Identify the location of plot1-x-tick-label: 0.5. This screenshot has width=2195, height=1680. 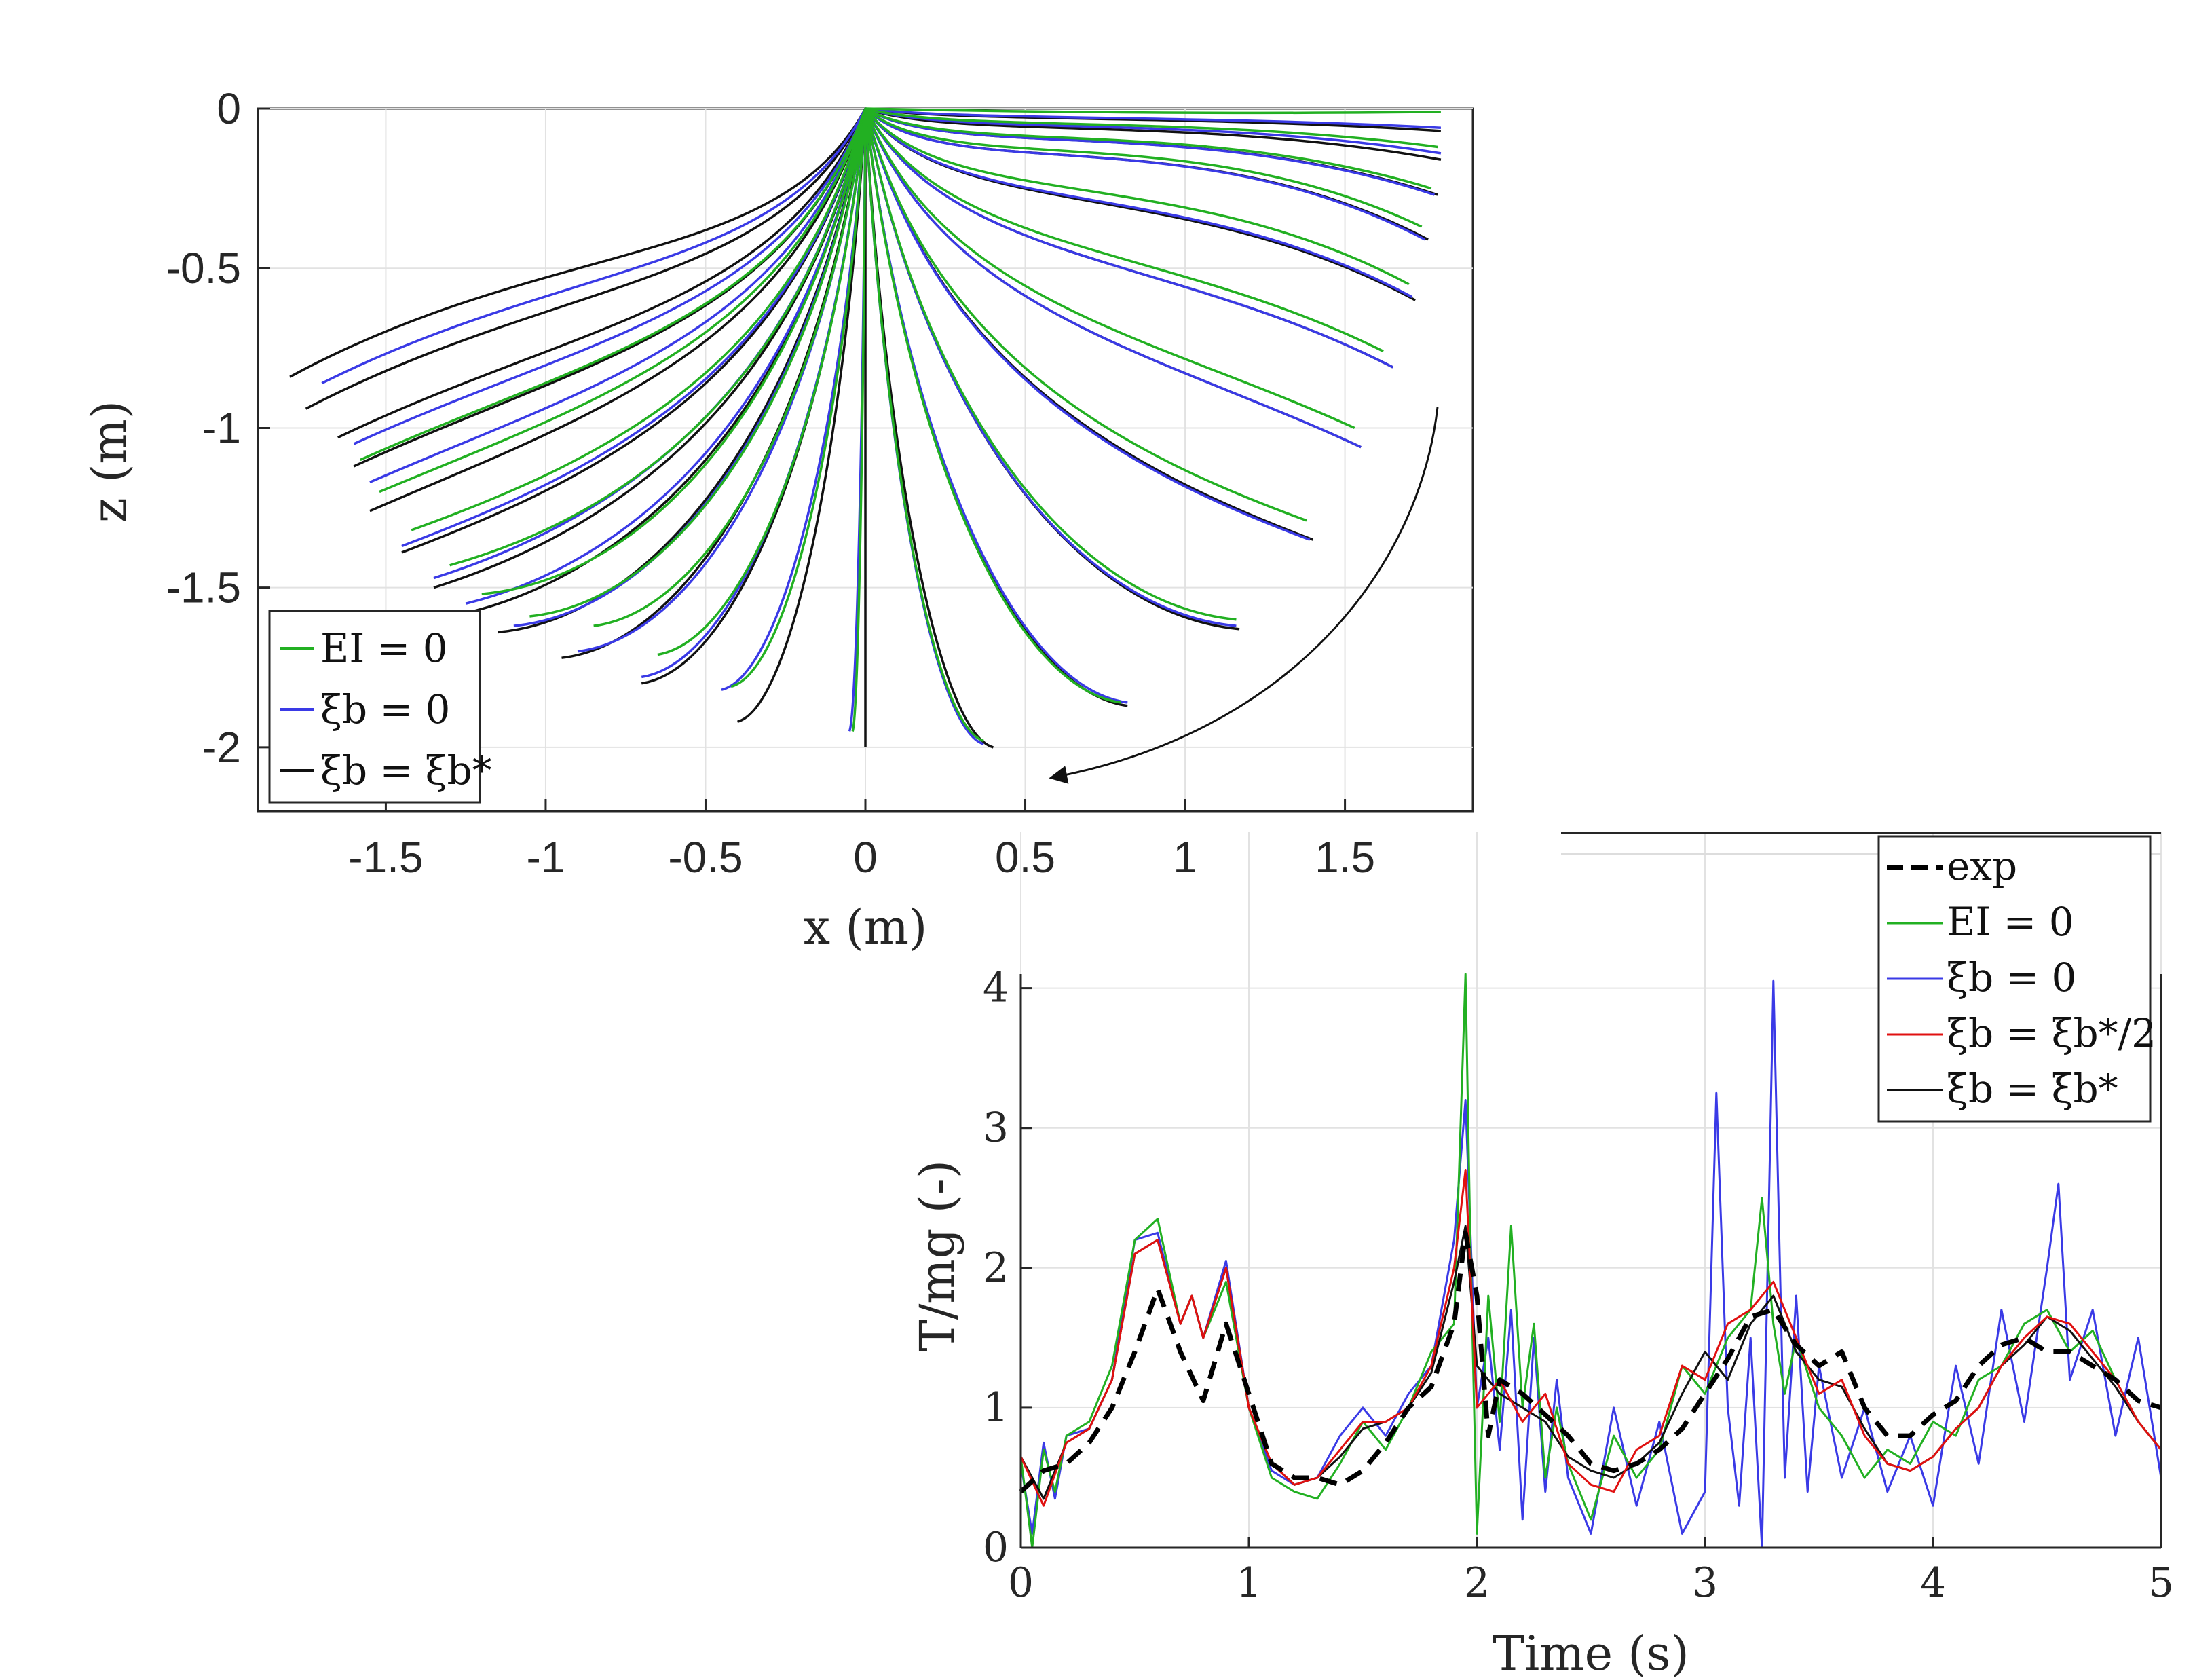
(1025, 857).